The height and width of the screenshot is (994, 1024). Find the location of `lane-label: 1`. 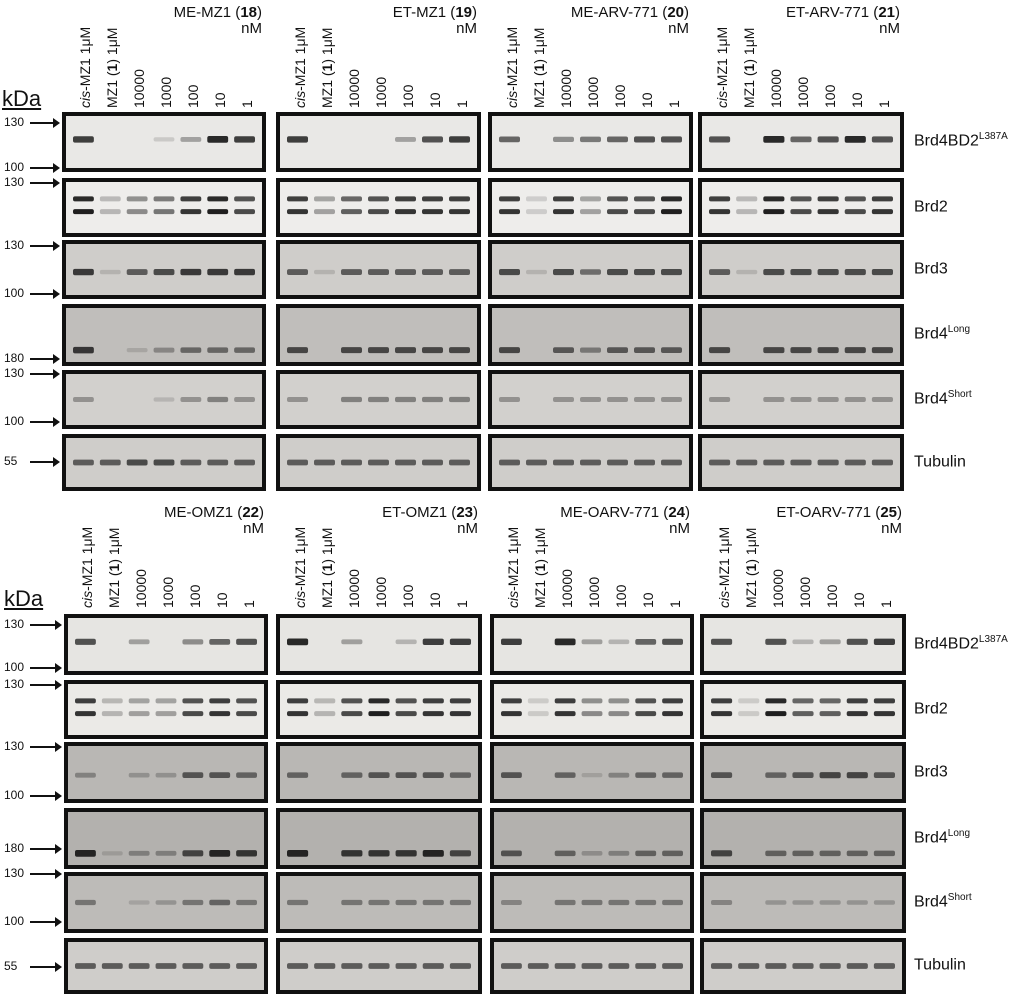

lane-label: 1 is located at coordinates (884, 104).